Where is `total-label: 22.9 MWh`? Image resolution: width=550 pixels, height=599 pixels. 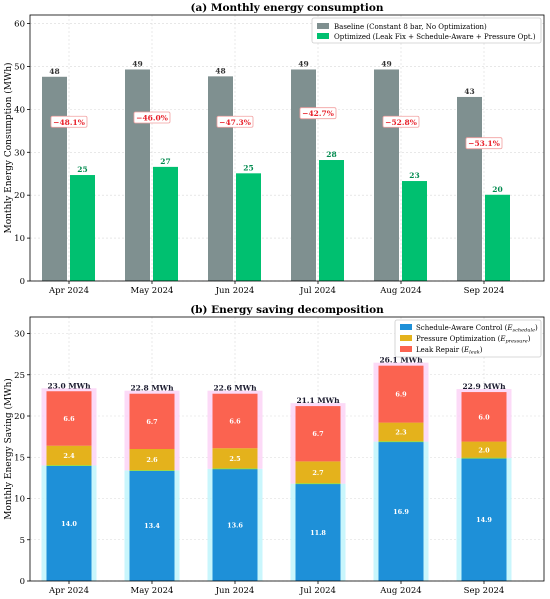 total-label: 22.9 MWh is located at coordinates (484, 386).